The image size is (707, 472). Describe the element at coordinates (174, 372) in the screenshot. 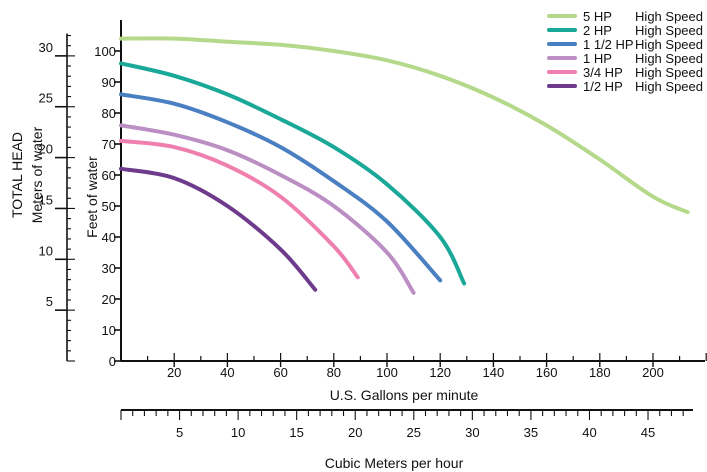

I see `gpm-tick-label: 20` at that location.